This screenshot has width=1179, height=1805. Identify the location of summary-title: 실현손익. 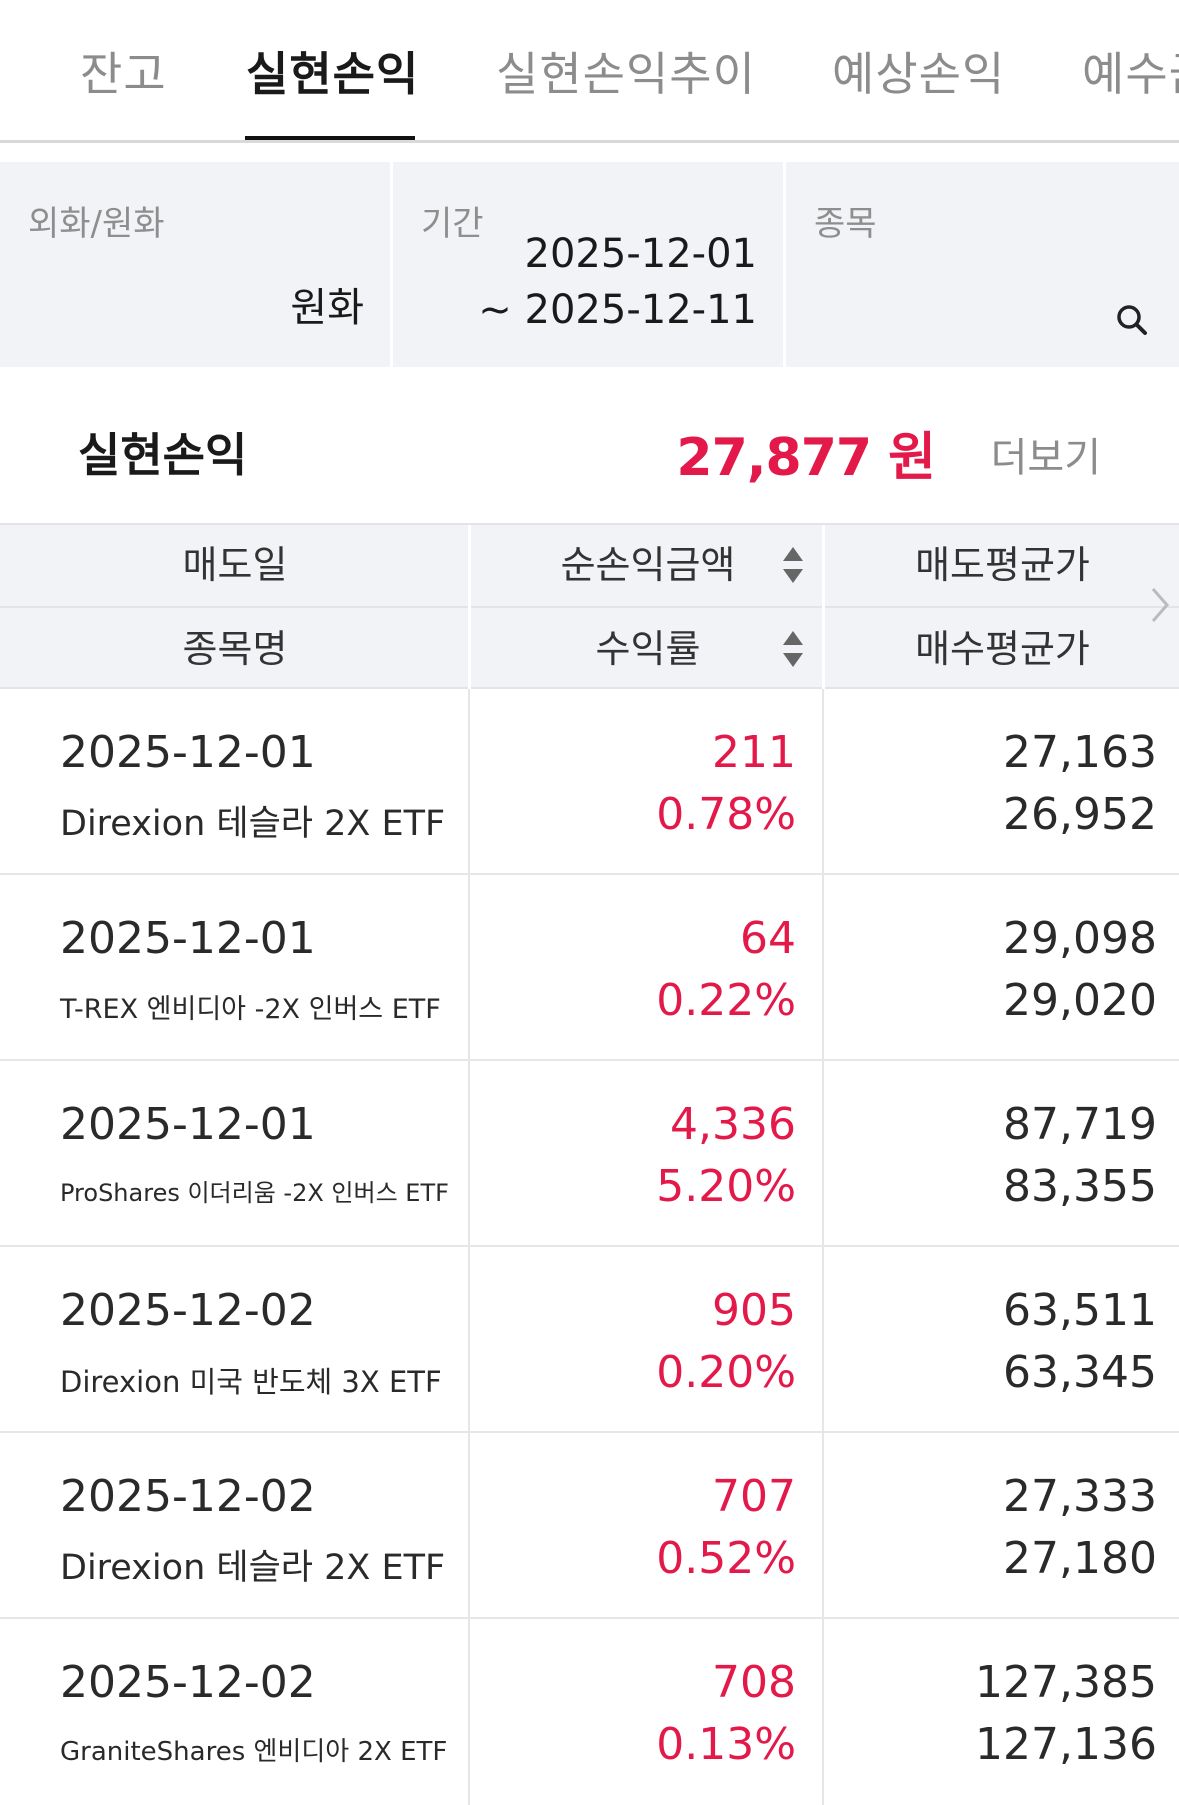
(163, 455).